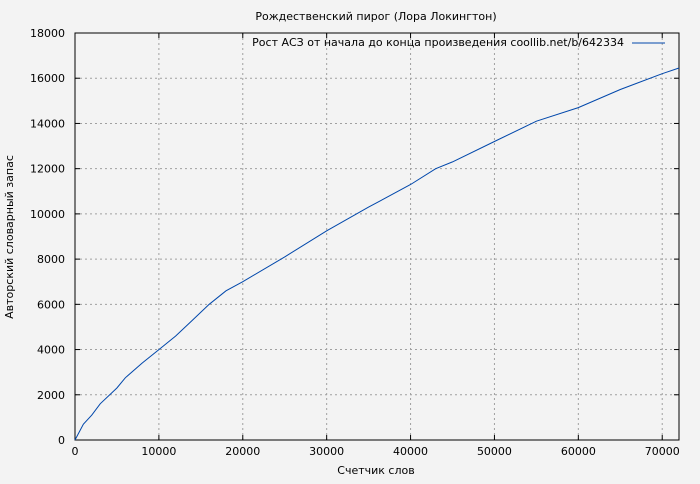 The width and height of the screenshot is (700, 484). Describe the element at coordinates (326, 451) in the screenshot. I see `x-tick-label: 30000` at that location.